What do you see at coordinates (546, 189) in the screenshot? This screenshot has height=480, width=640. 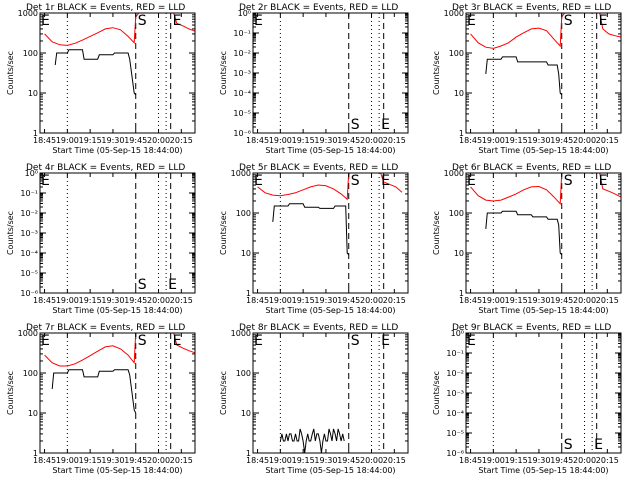 I see `series-line-lld` at bounding box center [546, 189].